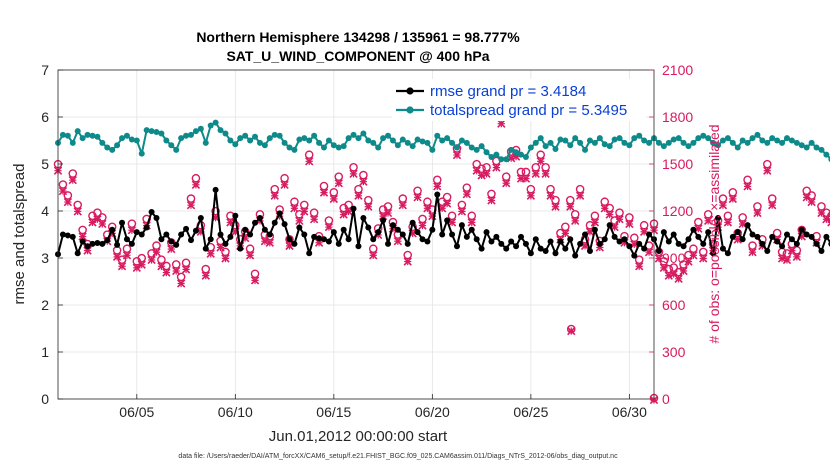 The height and width of the screenshot is (475, 830). What do you see at coordinates (571, 331) in the screenshot?
I see `obs-assimilated-outlier` at bounding box center [571, 331].